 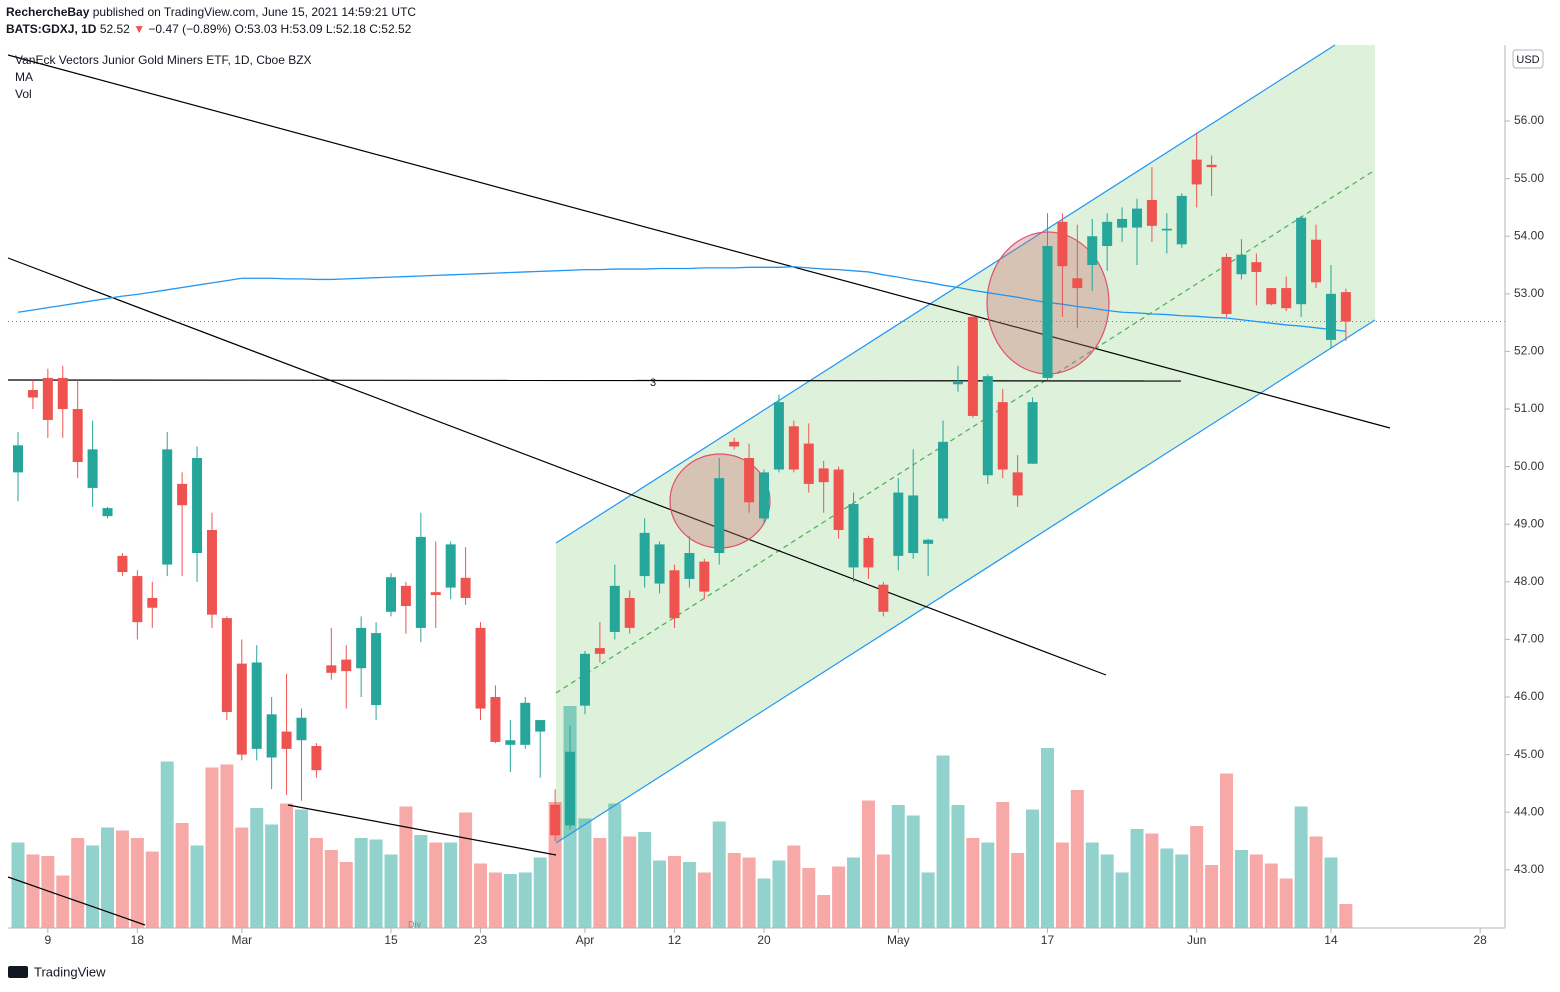 What do you see at coordinates (1529, 408) in the screenshot?
I see `y-tick-label: 51.00` at bounding box center [1529, 408].